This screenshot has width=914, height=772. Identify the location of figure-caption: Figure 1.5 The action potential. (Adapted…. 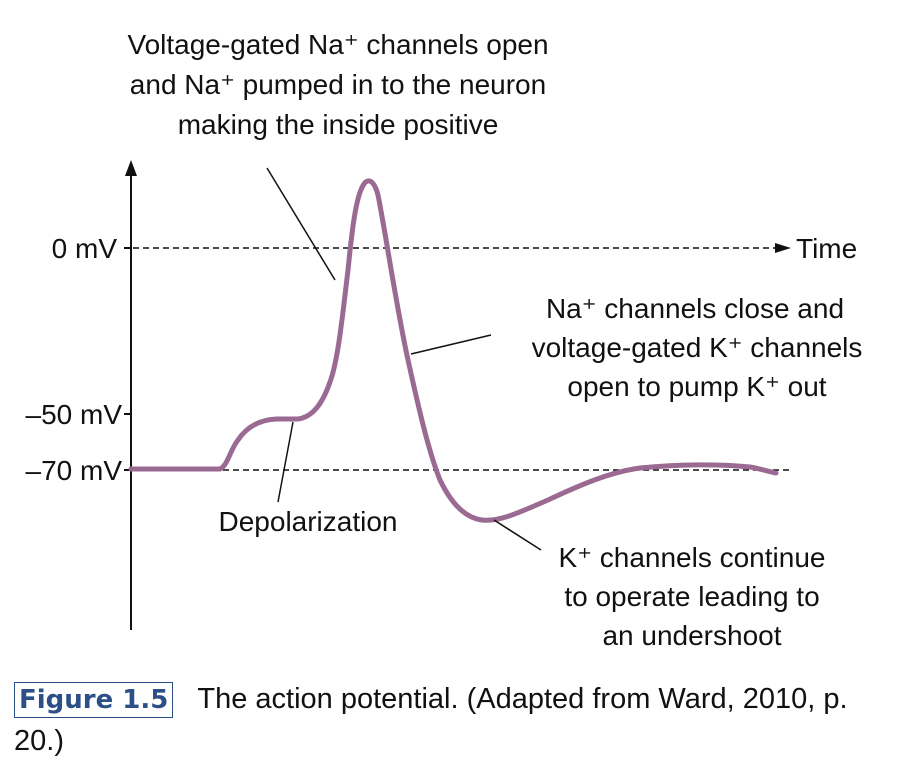
(454, 720).